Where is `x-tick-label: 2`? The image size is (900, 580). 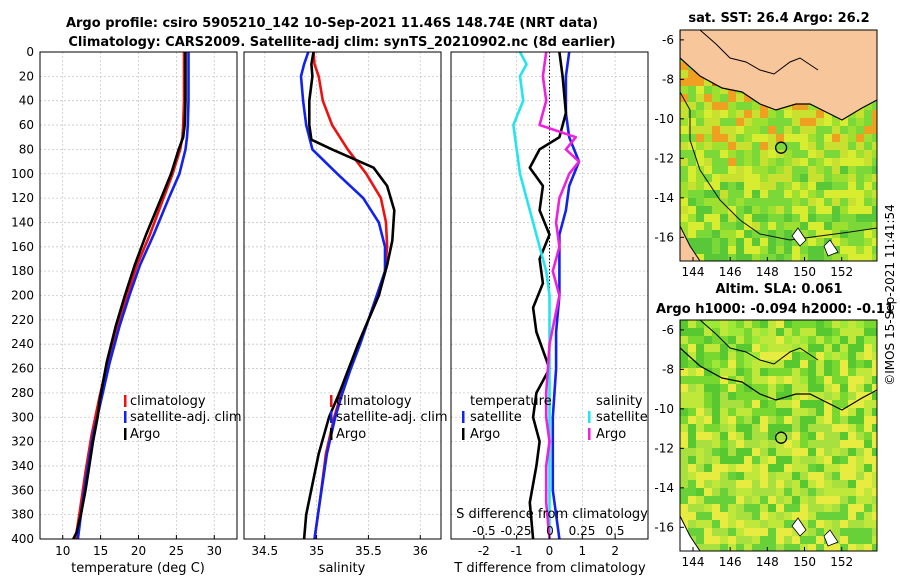 x-tick-label: 2 is located at coordinates (615, 551).